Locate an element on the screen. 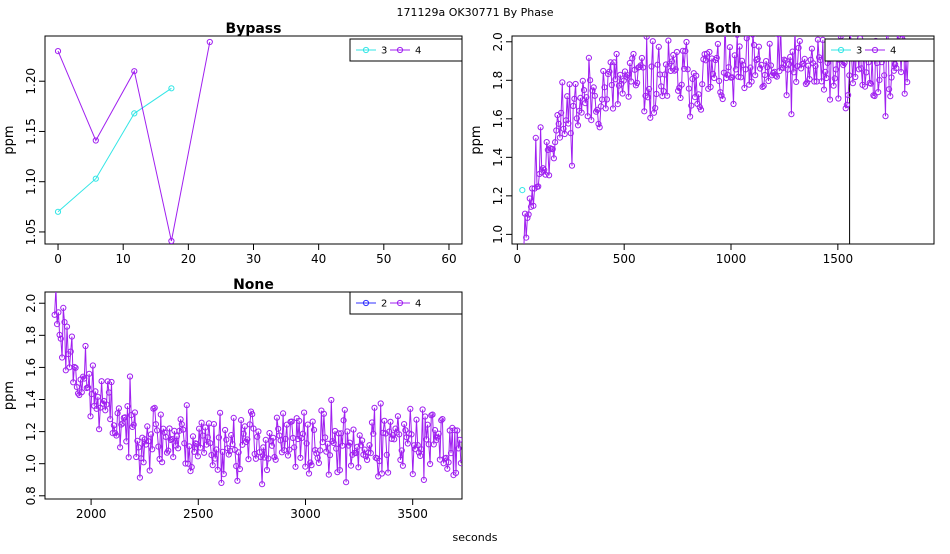 This screenshot has width=950, height=554. legend-swatch-marker is located at coordinates (875, 50).